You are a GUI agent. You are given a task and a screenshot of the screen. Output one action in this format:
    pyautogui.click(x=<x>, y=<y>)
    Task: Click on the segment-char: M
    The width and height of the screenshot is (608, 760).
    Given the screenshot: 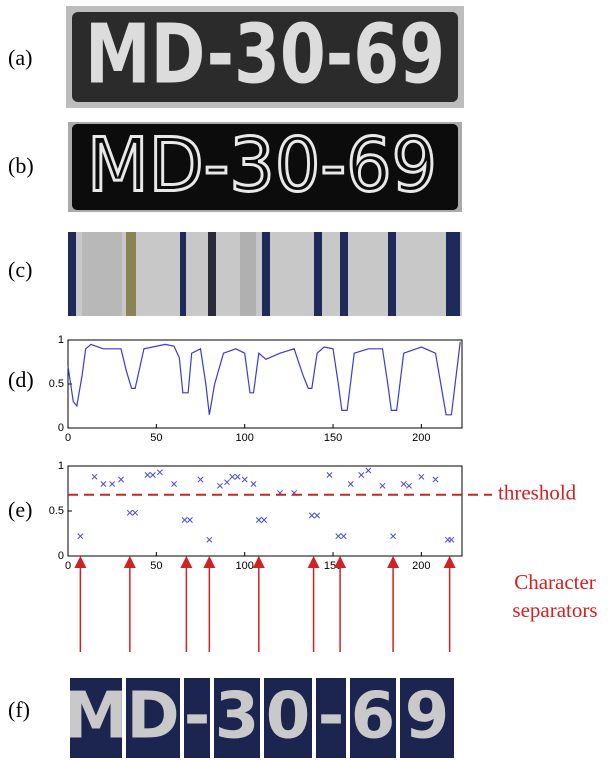 What is the action you would take?
    pyautogui.click(x=96, y=717)
    